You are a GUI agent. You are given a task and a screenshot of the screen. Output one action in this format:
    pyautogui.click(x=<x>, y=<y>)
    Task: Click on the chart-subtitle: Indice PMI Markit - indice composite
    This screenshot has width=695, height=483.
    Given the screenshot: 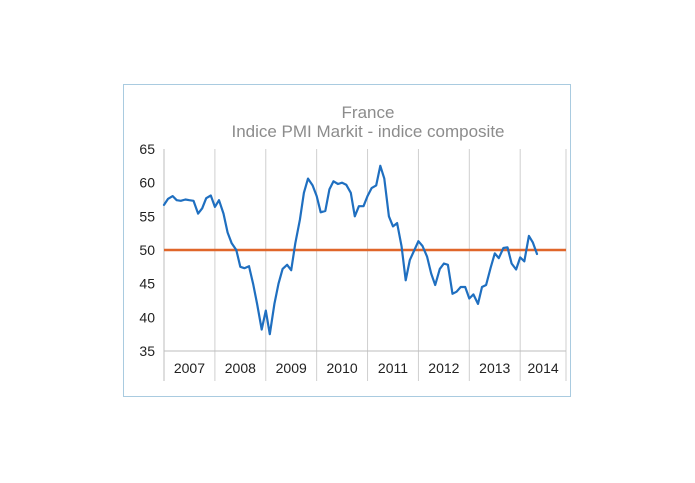 What is the action you would take?
    pyautogui.click(x=367, y=131)
    